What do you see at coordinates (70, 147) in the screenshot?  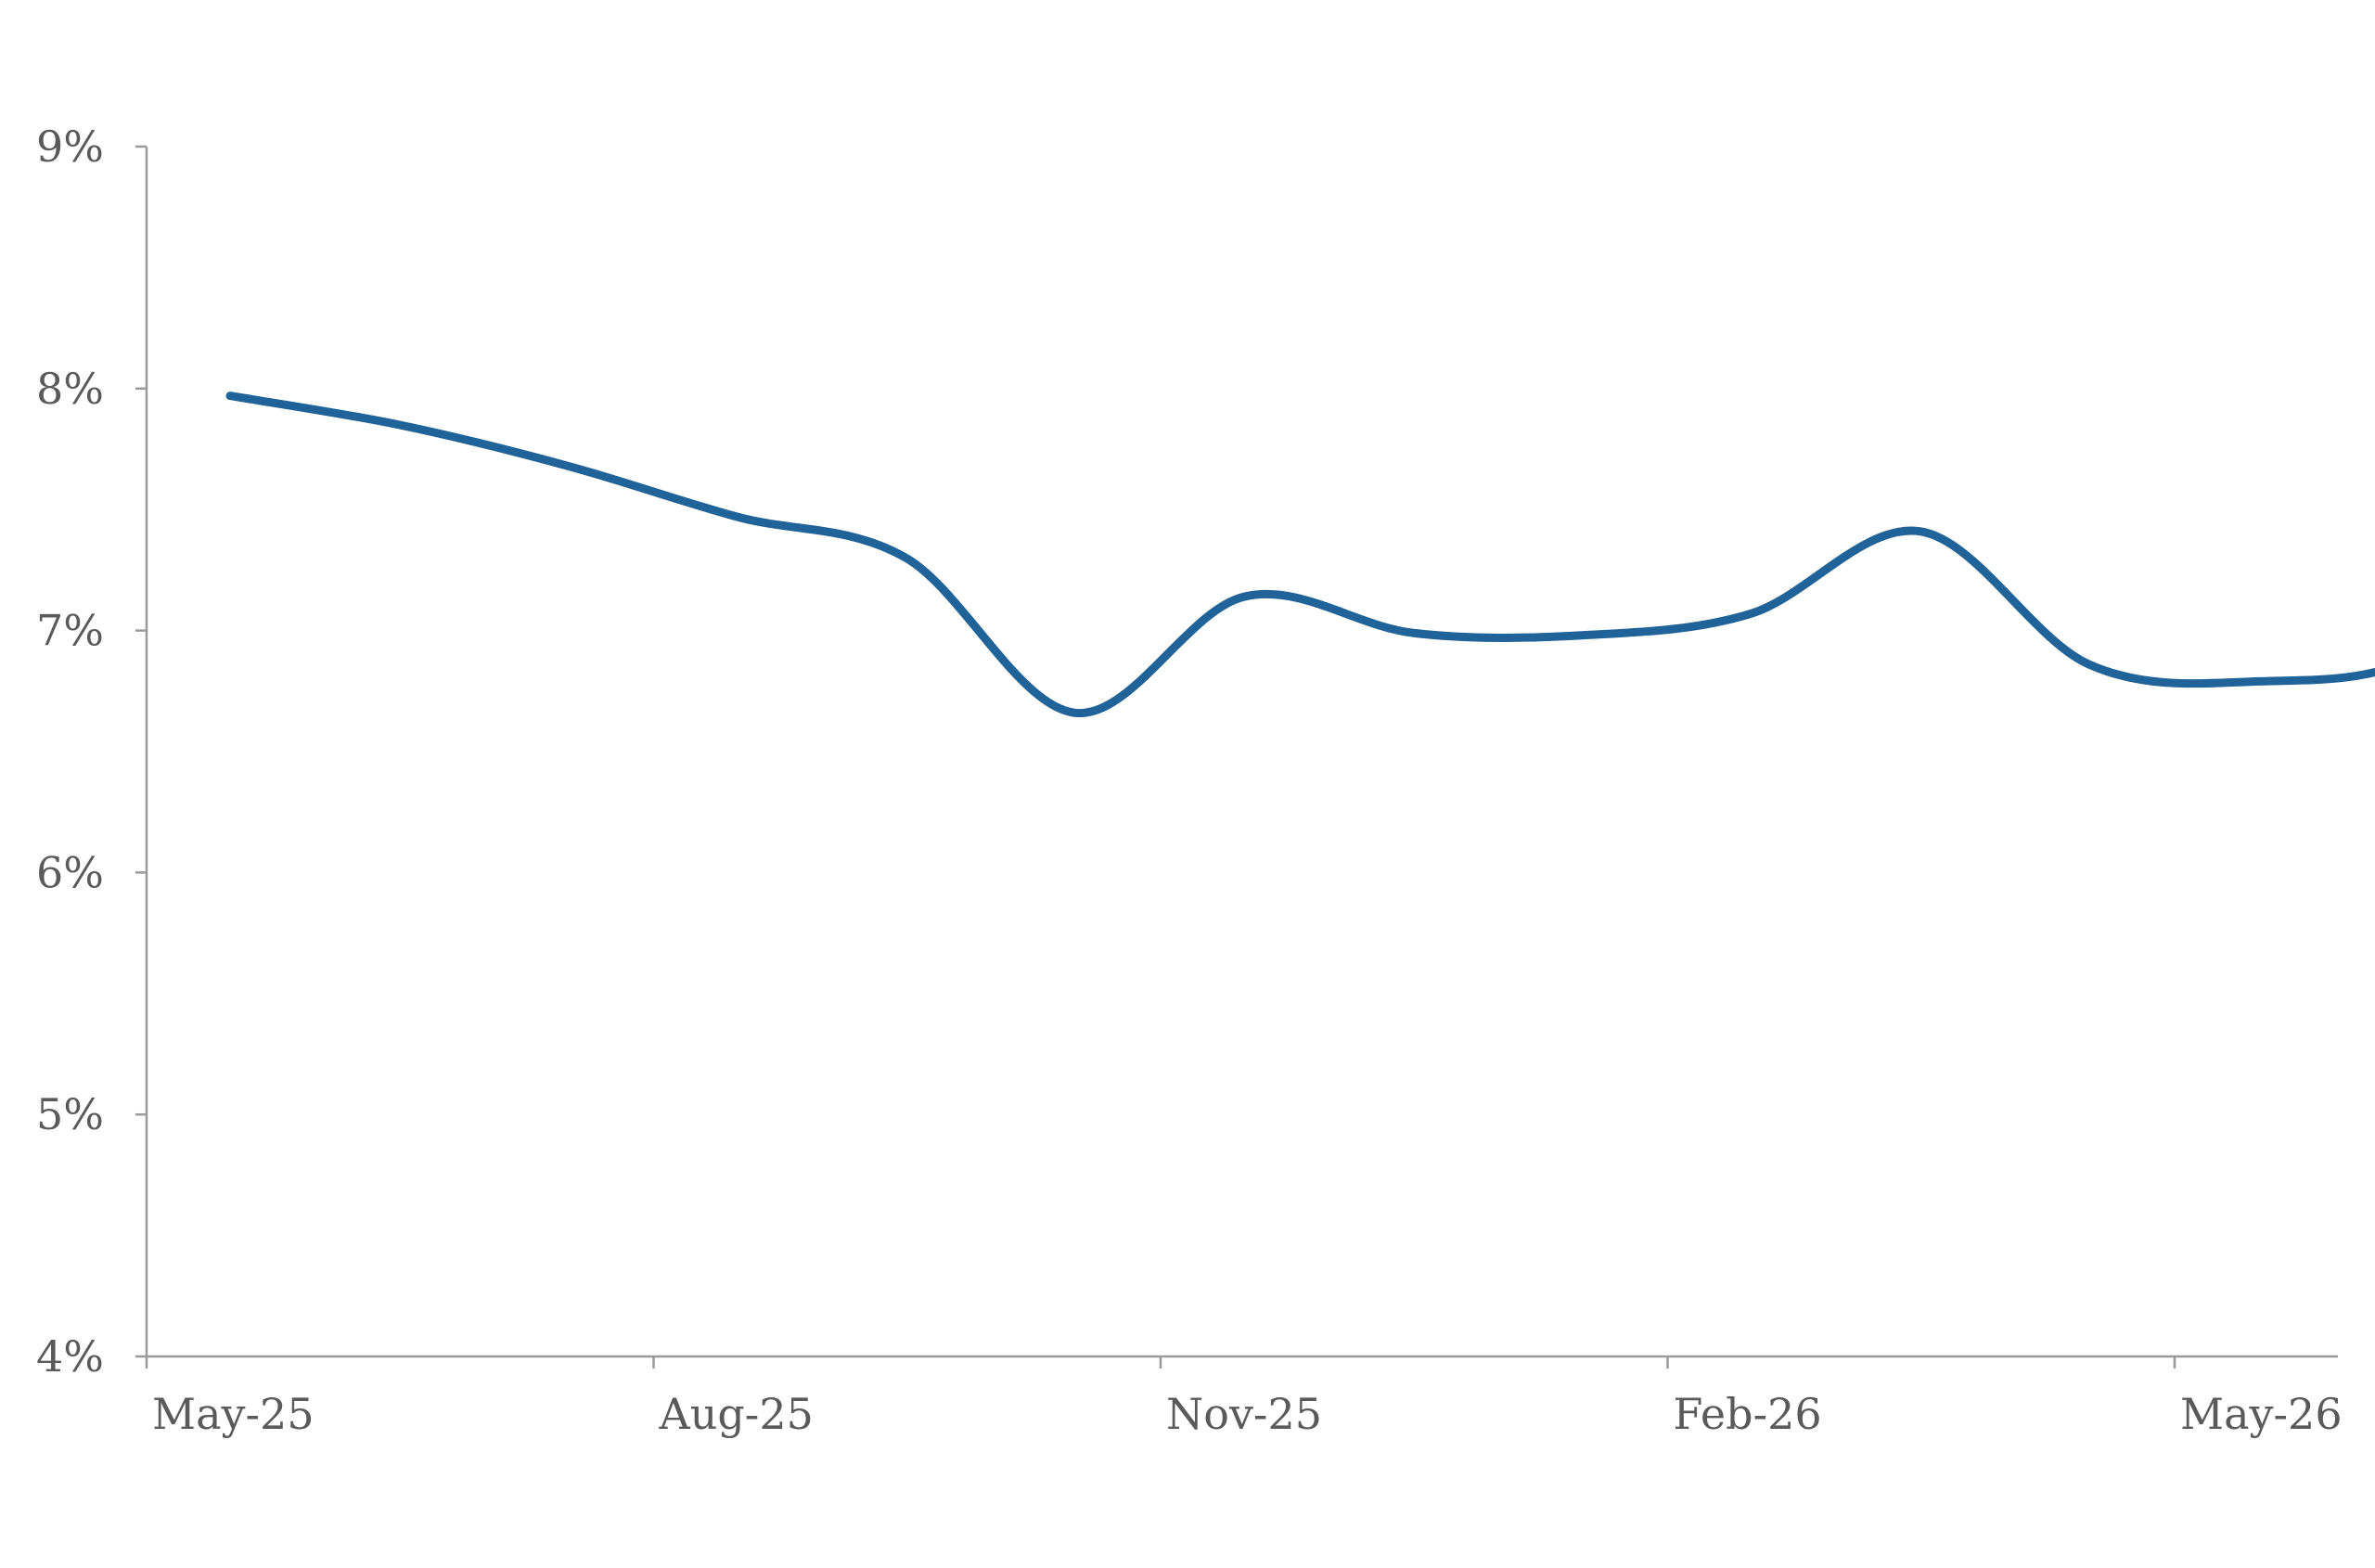 I see `y-tick-label: 9%` at bounding box center [70, 147].